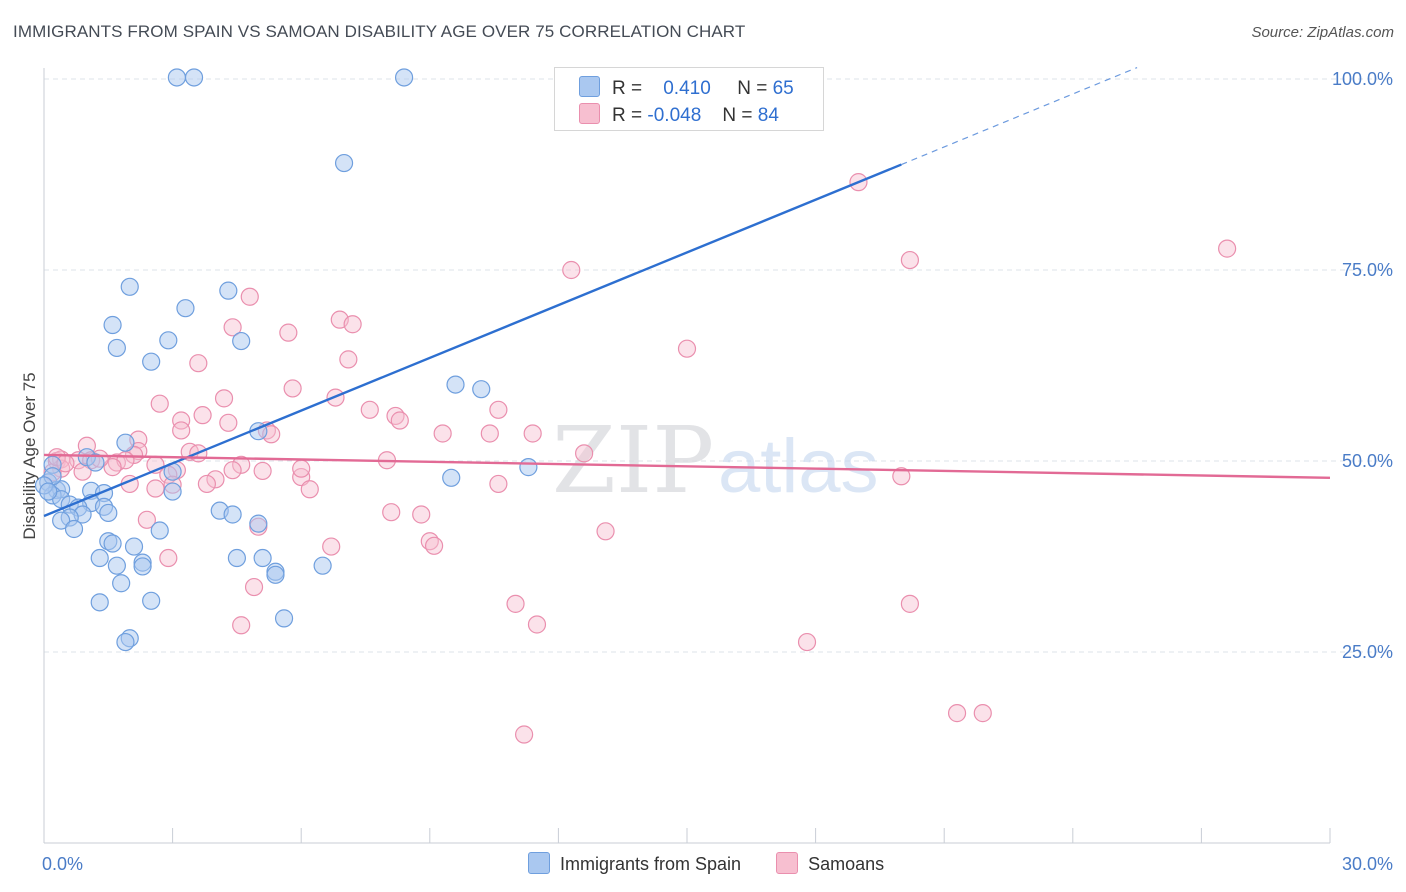 The height and width of the screenshot is (892, 1406). What do you see at coordinates (62, 864) in the screenshot?
I see `x-tick-label: 0.0%` at bounding box center [62, 864].